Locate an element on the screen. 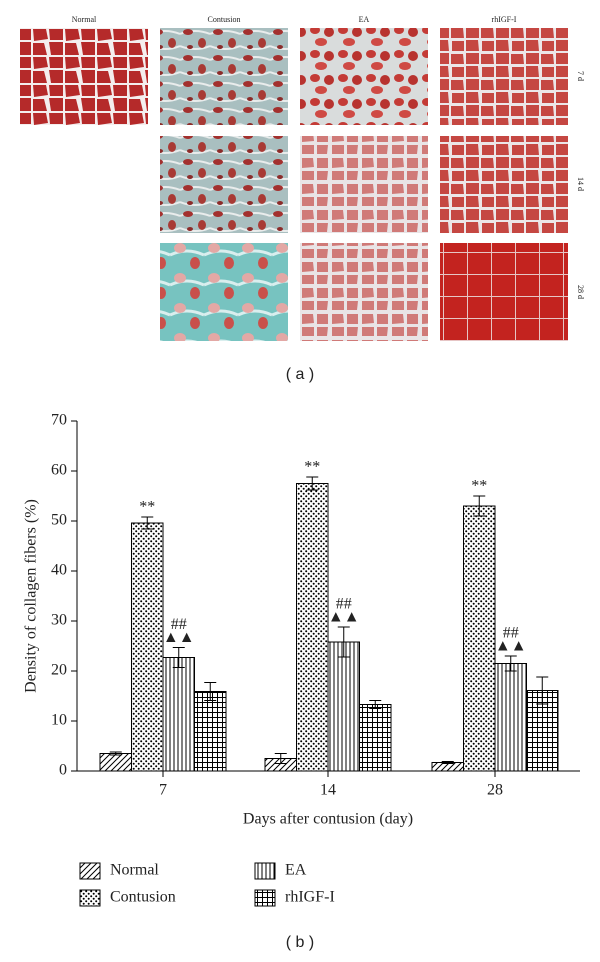  legend-label: EA is located at coordinates (296, 870).